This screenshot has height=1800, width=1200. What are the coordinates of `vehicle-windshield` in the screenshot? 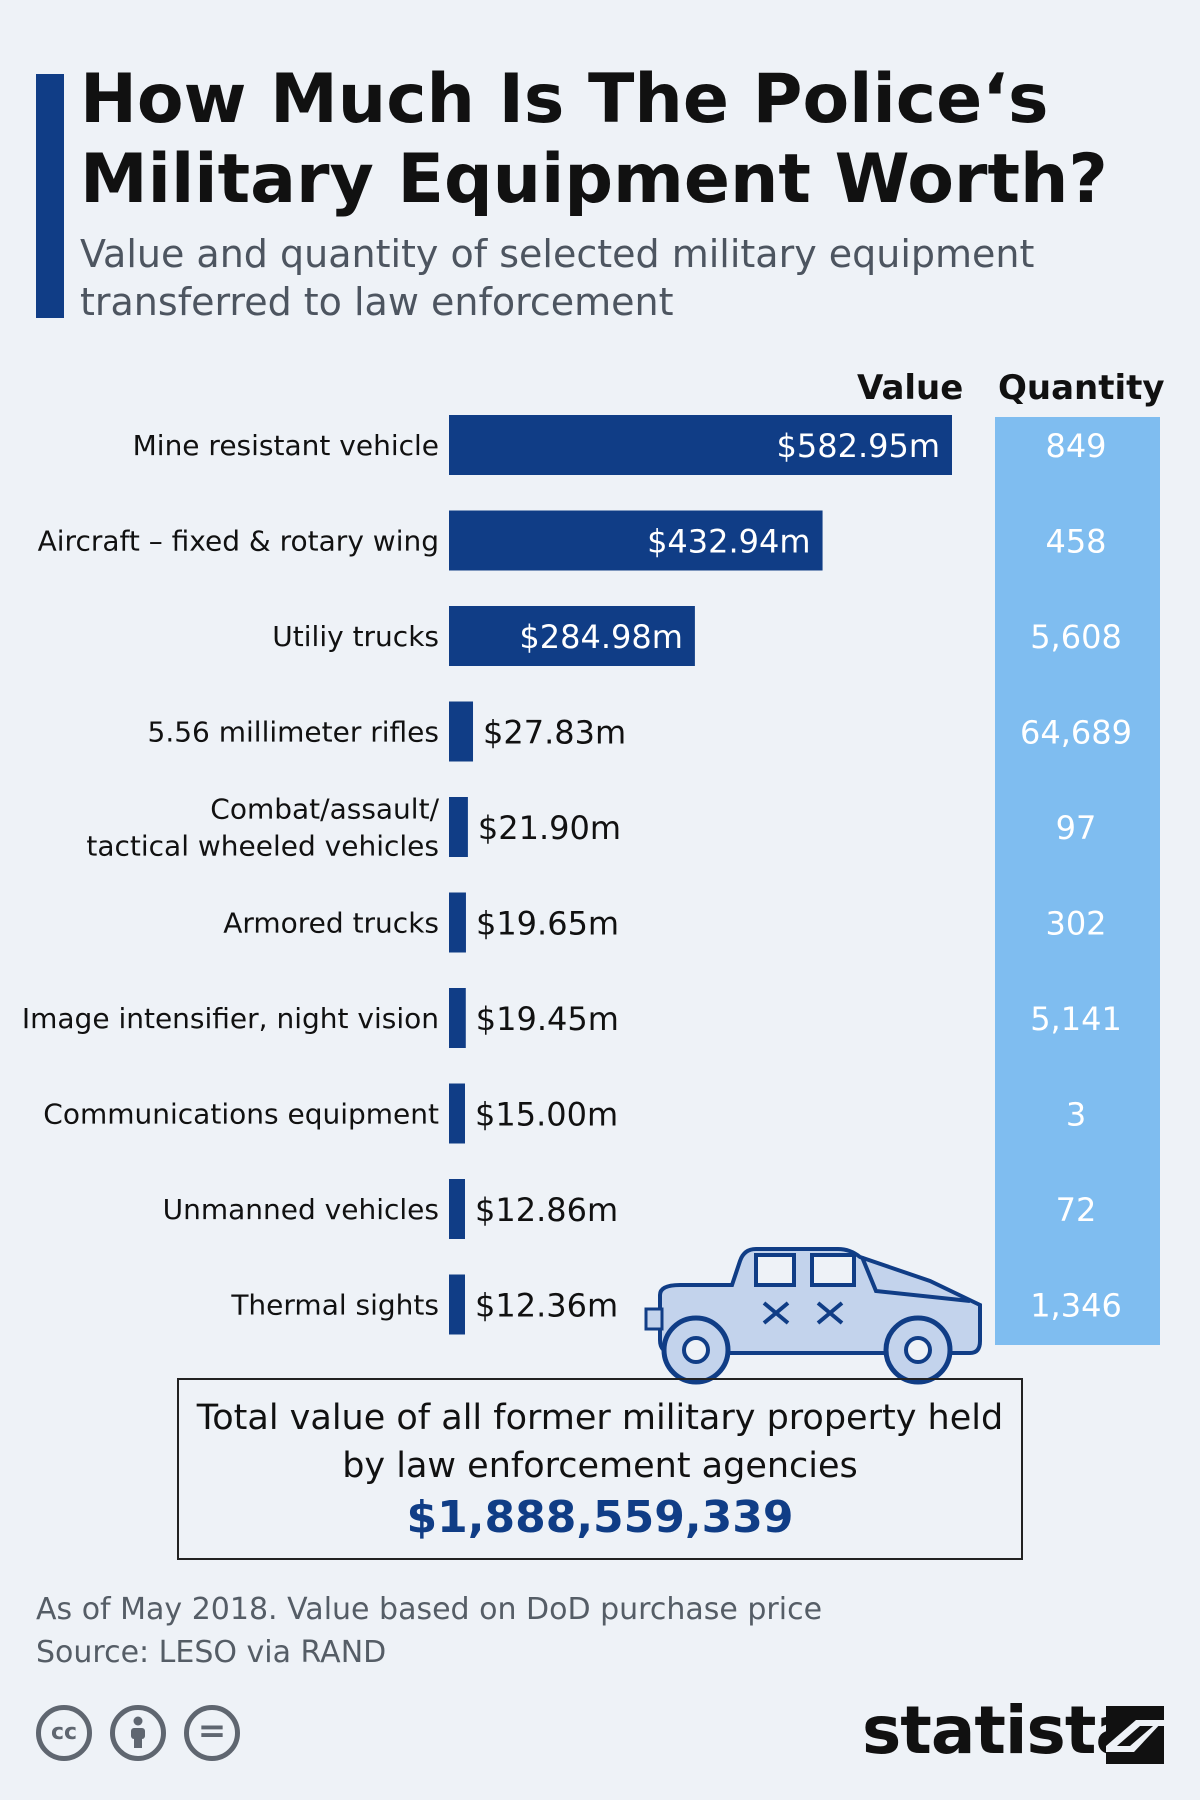 It's located at (915, 1279).